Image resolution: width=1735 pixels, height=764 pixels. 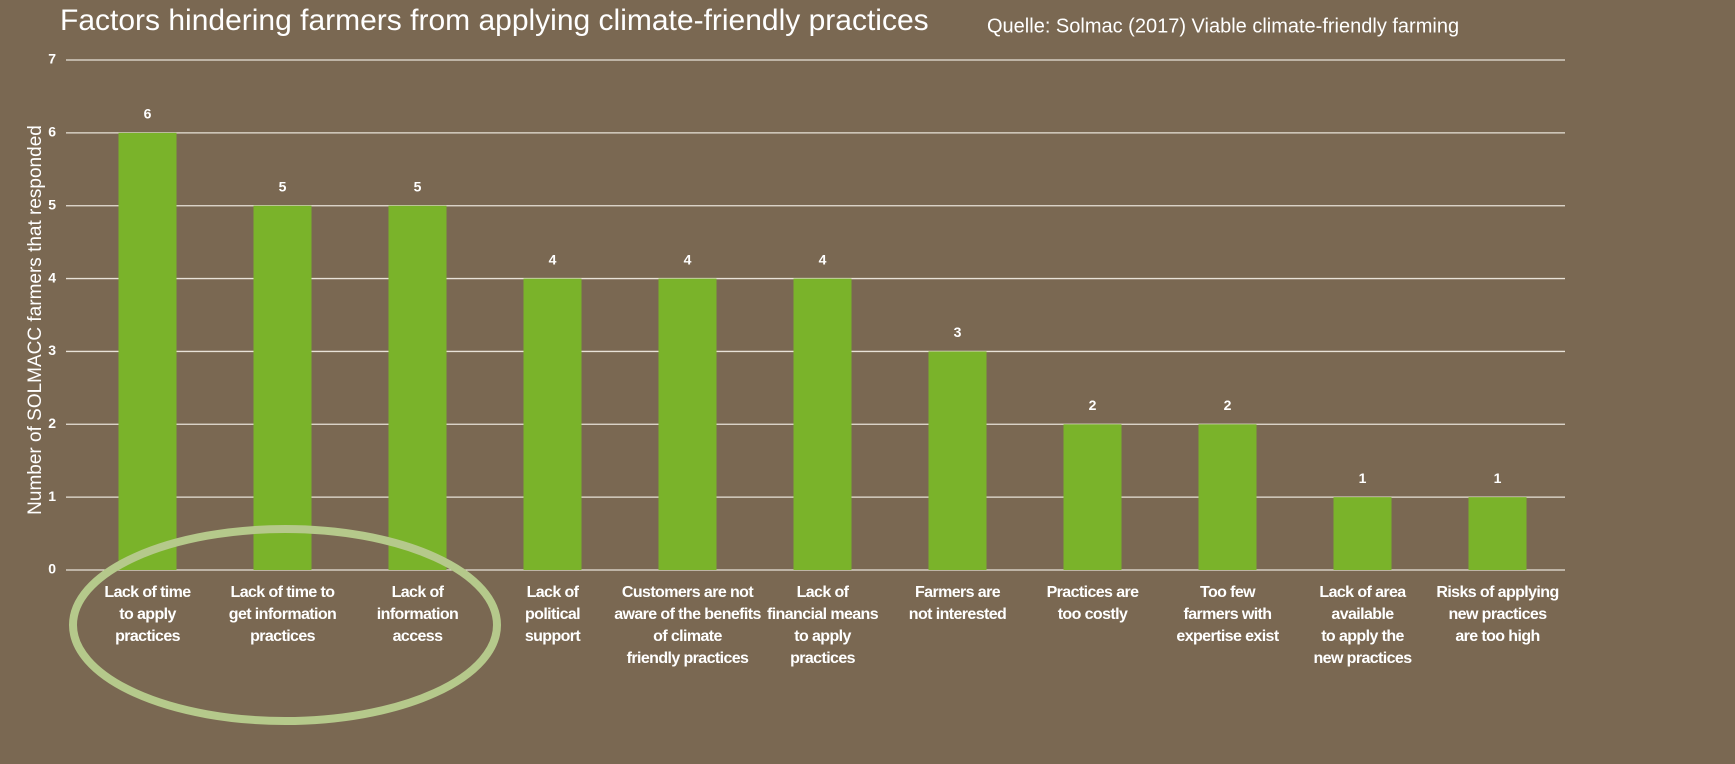 I want to click on value-label: 3, so click(x=958, y=332).